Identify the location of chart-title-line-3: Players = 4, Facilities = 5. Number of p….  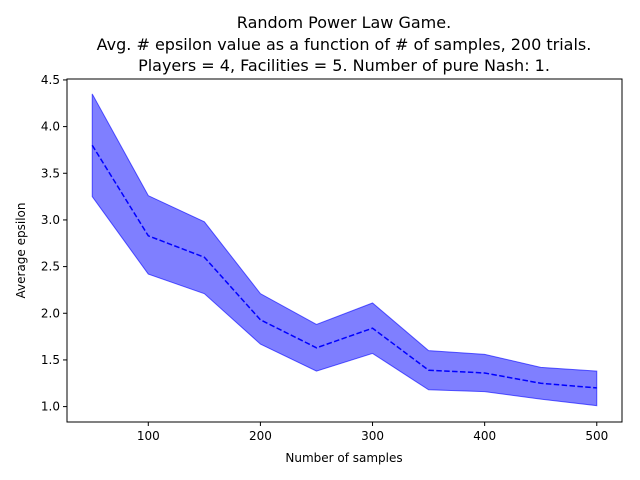
(344, 65).